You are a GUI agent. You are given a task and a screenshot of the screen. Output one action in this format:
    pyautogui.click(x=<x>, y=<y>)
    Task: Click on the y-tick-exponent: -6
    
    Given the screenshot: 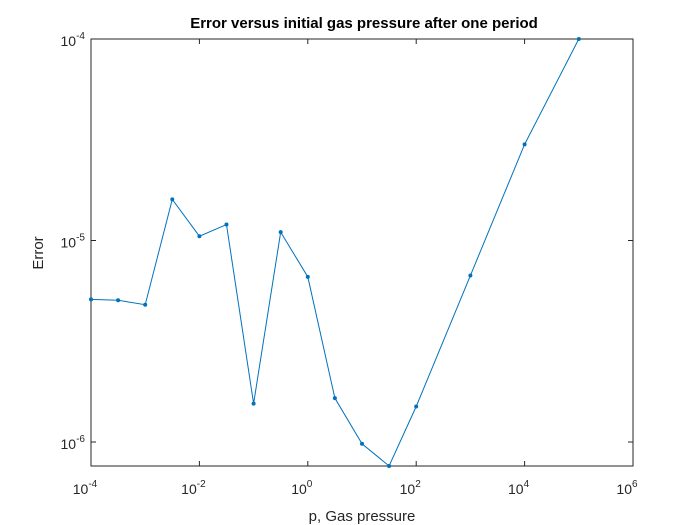 What is the action you would take?
    pyautogui.click(x=80, y=439)
    